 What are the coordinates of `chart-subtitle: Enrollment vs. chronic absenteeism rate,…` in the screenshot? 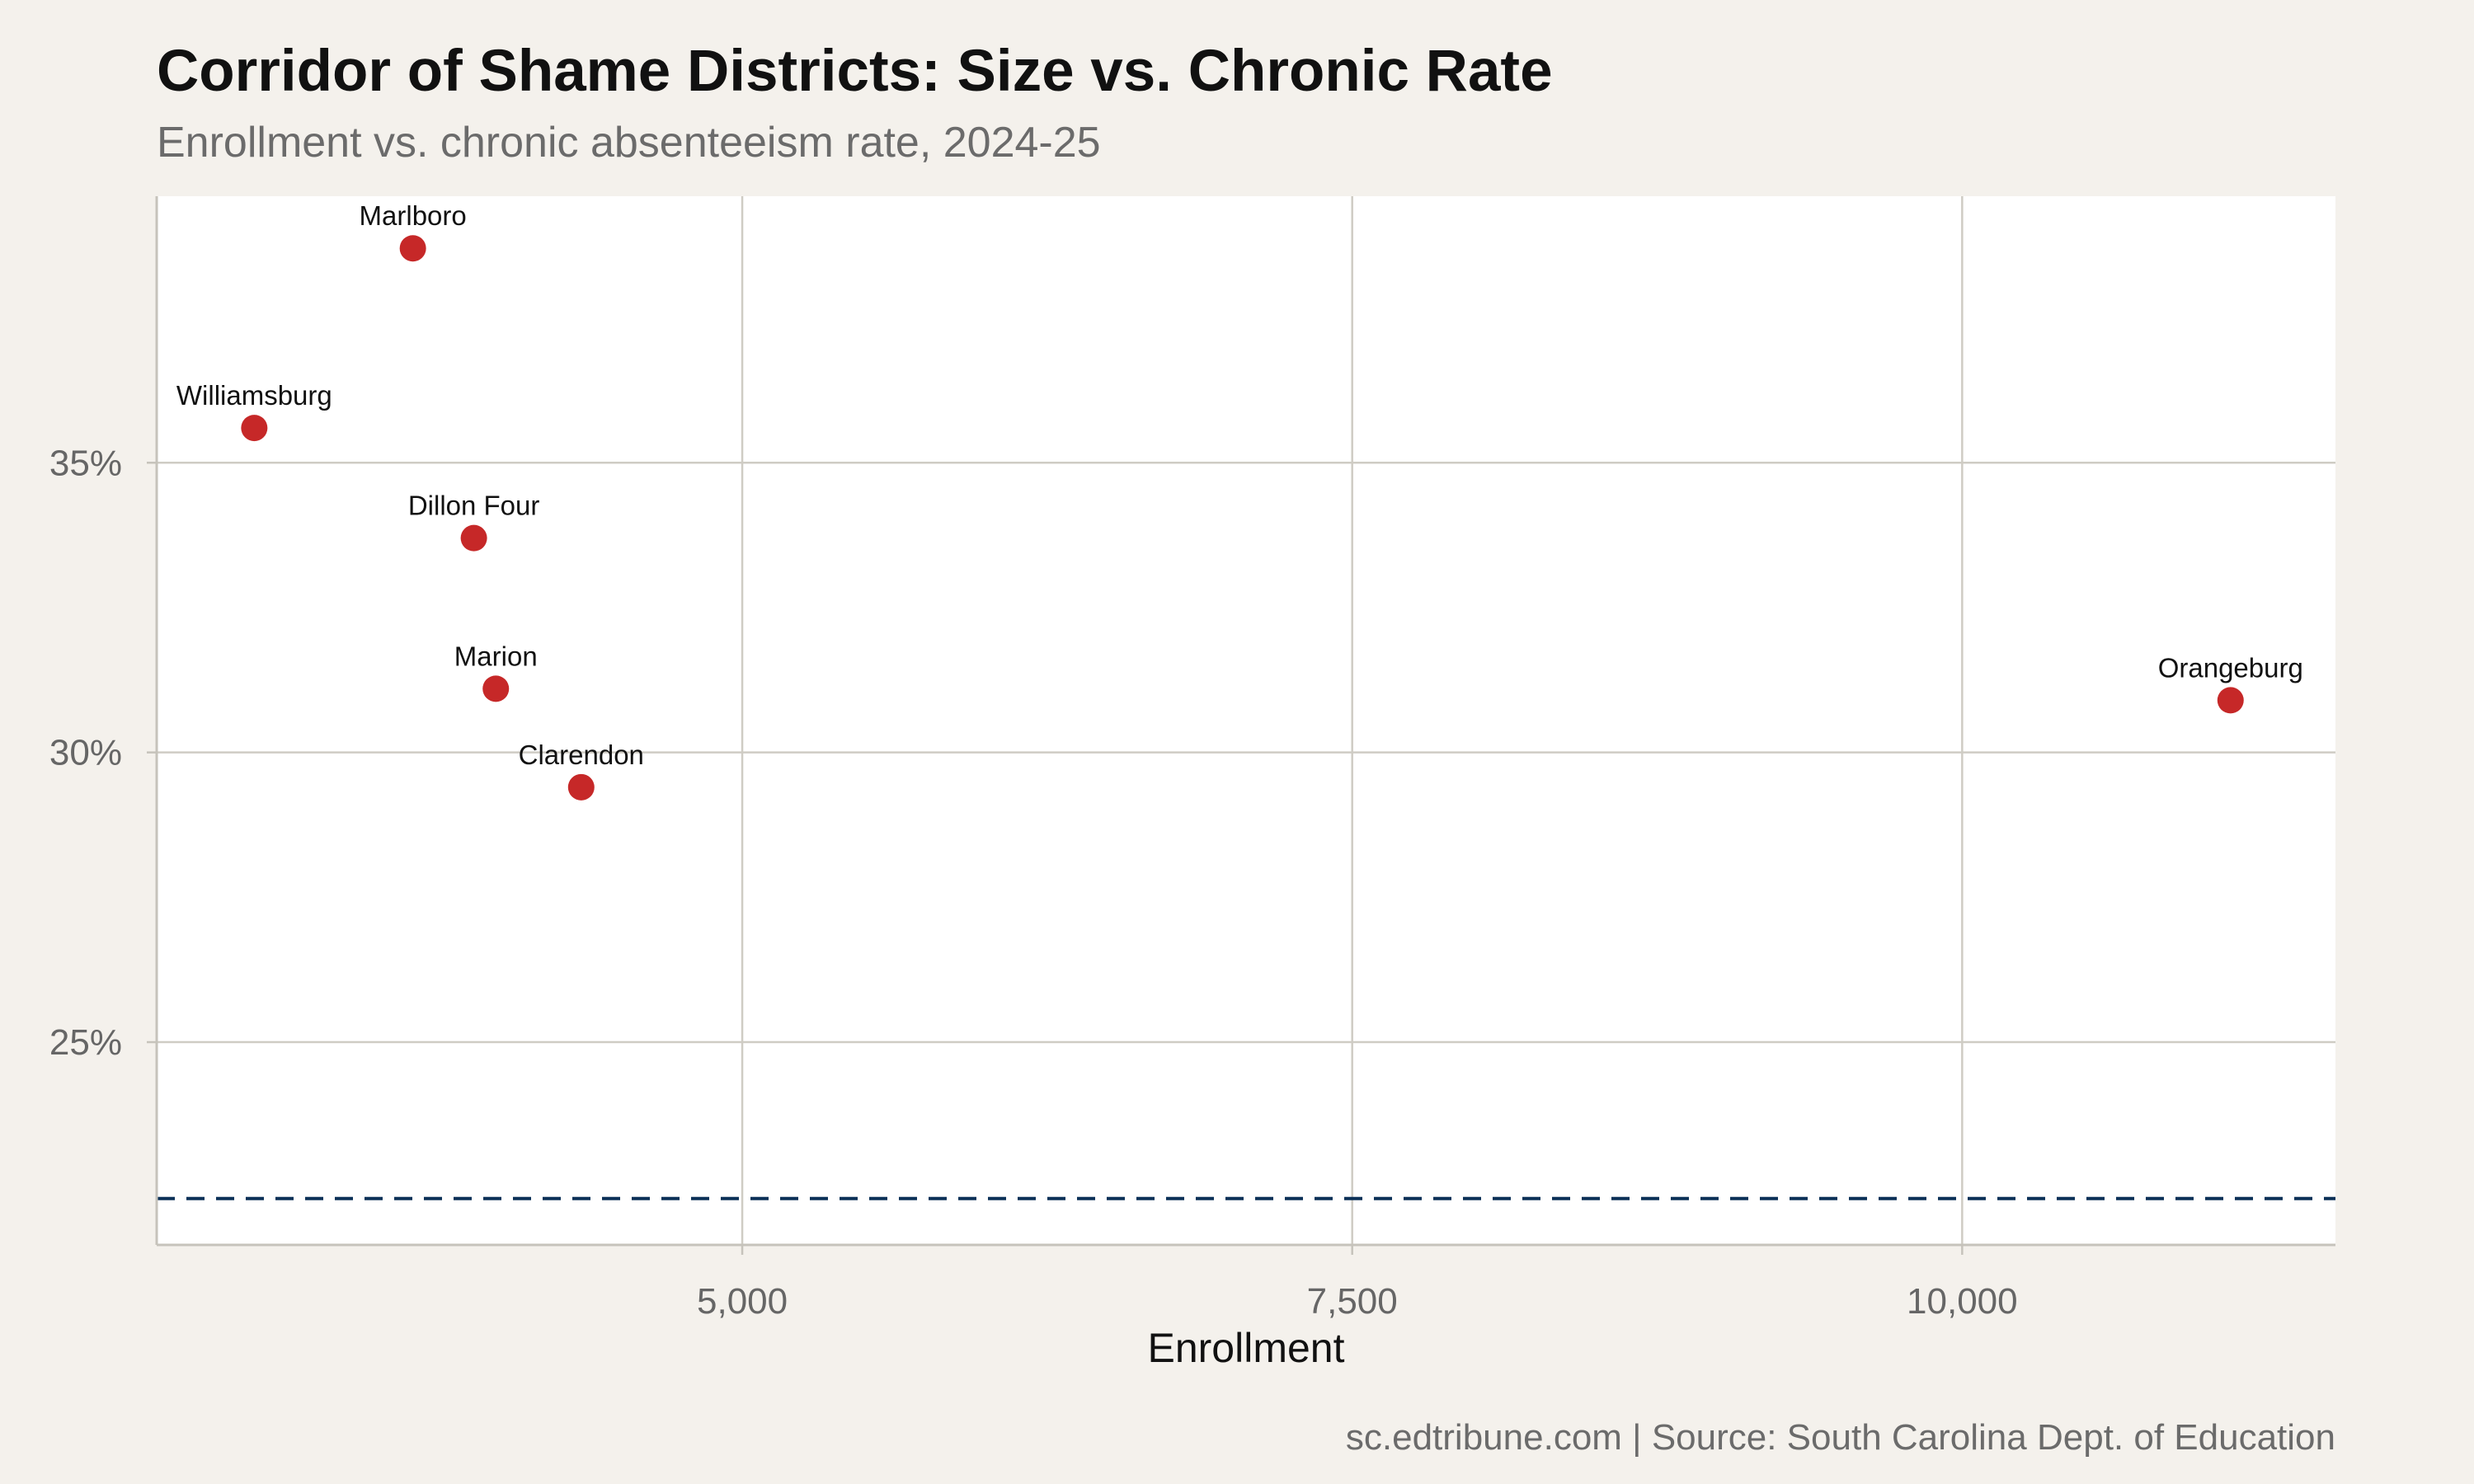 It's located at (629, 143).